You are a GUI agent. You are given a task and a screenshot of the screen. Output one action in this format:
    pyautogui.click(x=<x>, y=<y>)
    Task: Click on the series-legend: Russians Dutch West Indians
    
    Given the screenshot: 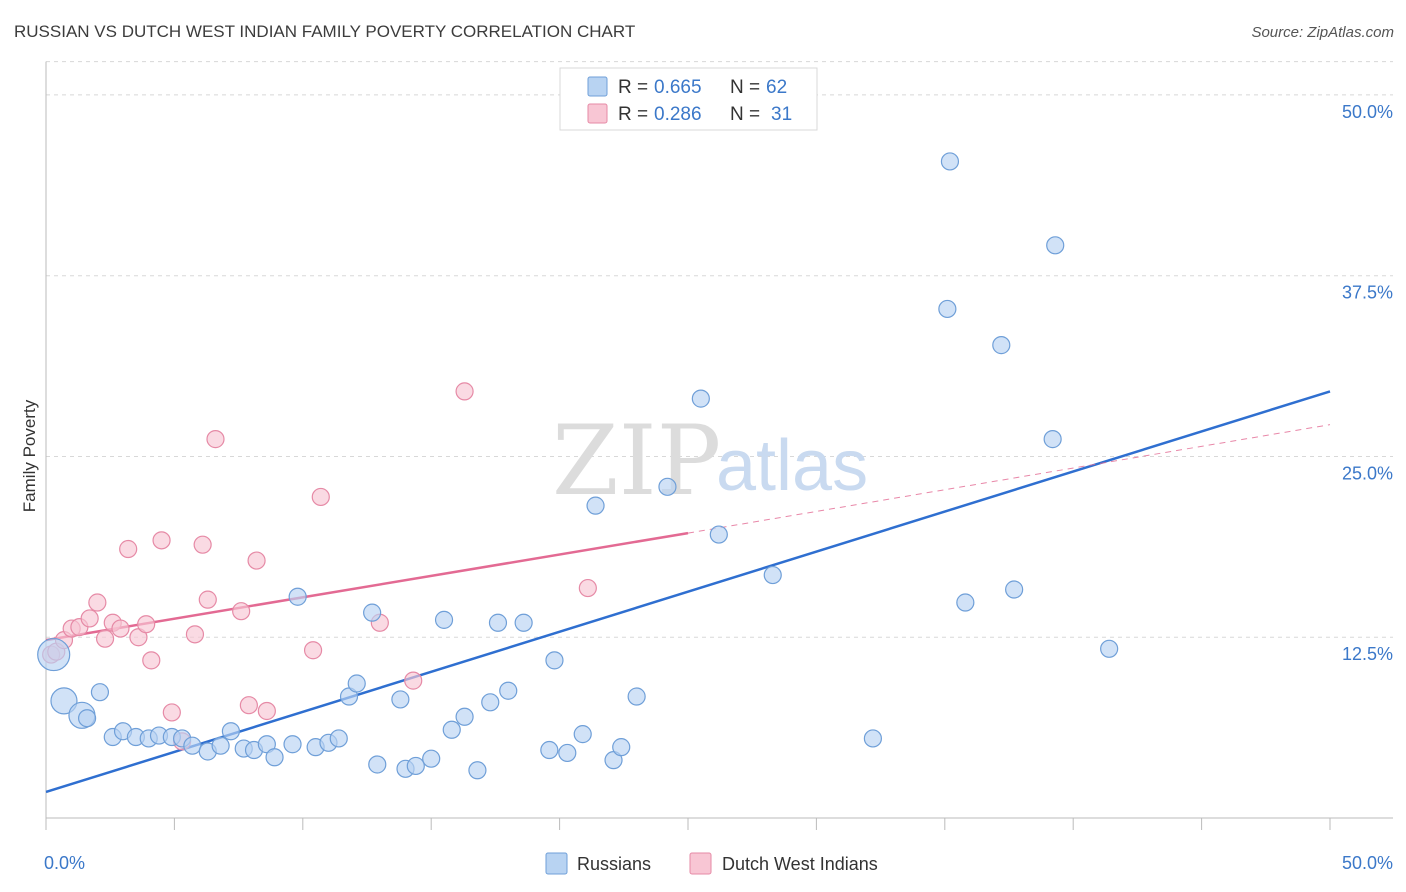 What is the action you would take?
    pyautogui.click(x=711, y=863)
    